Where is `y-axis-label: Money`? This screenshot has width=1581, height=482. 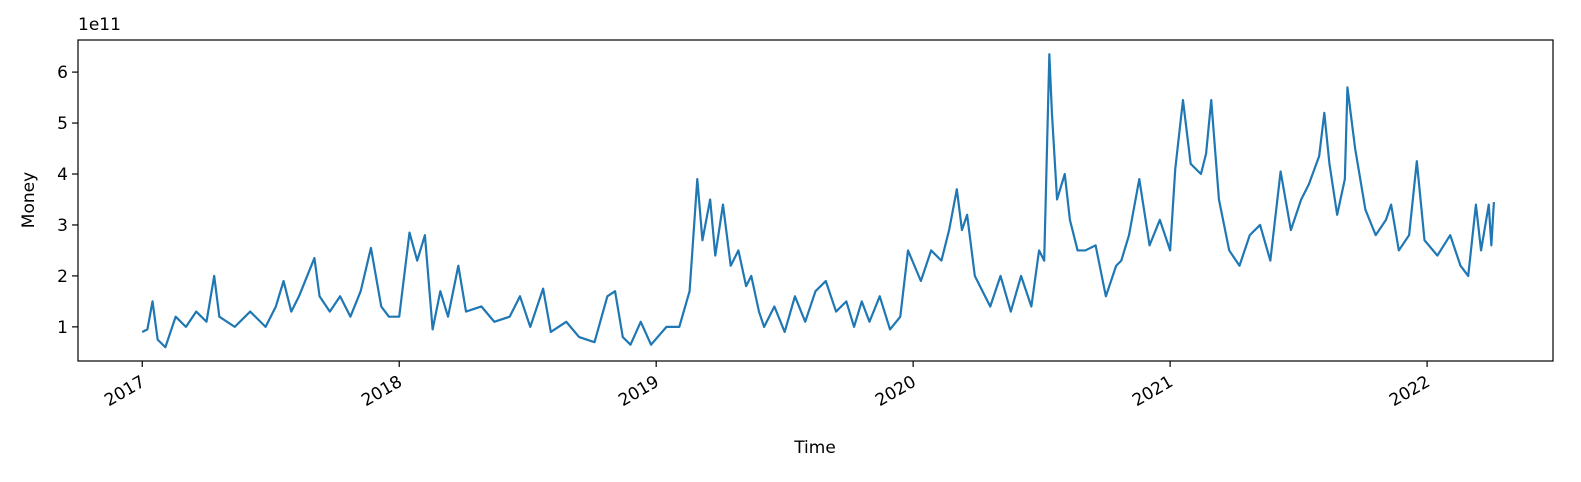
y-axis-label: Money is located at coordinates (29, 200).